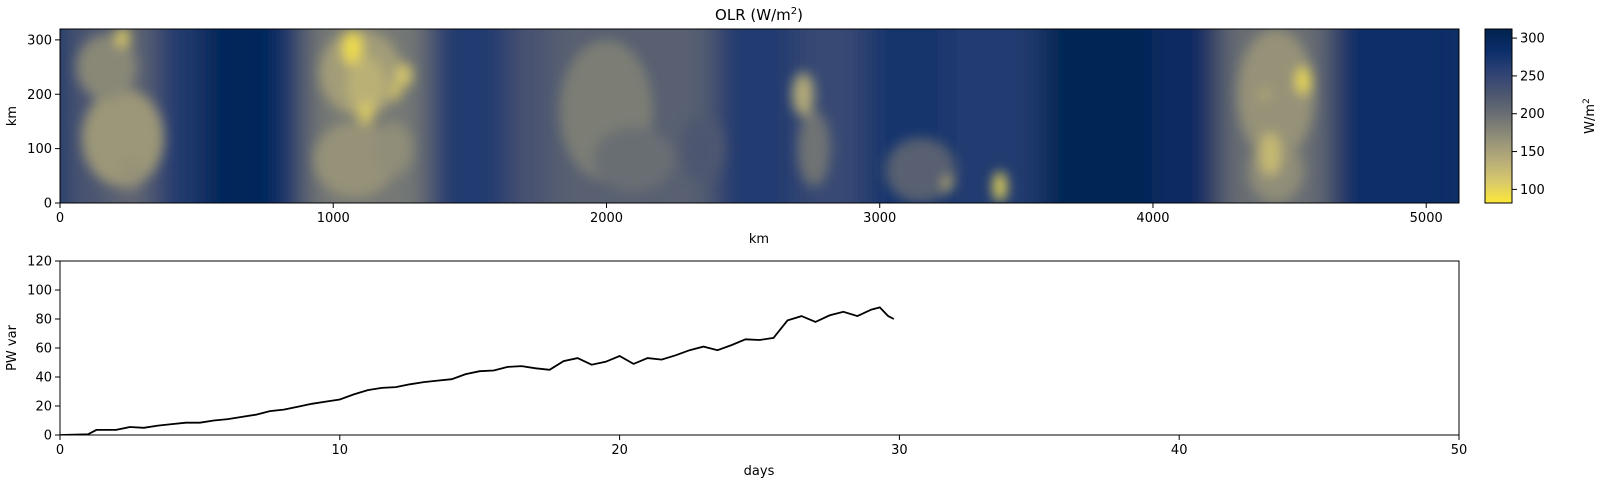 The width and height of the screenshot is (1600, 480). What do you see at coordinates (1179, 450) in the screenshot?
I see `line-x-tick-label: 40` at bounding box center [1179, 450].